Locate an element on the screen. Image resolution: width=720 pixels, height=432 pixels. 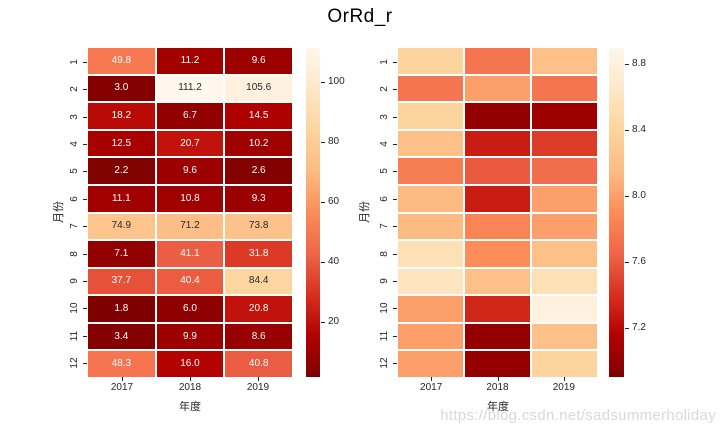
heatmap-cell: 111.2 is located at coordinates (190, 88).